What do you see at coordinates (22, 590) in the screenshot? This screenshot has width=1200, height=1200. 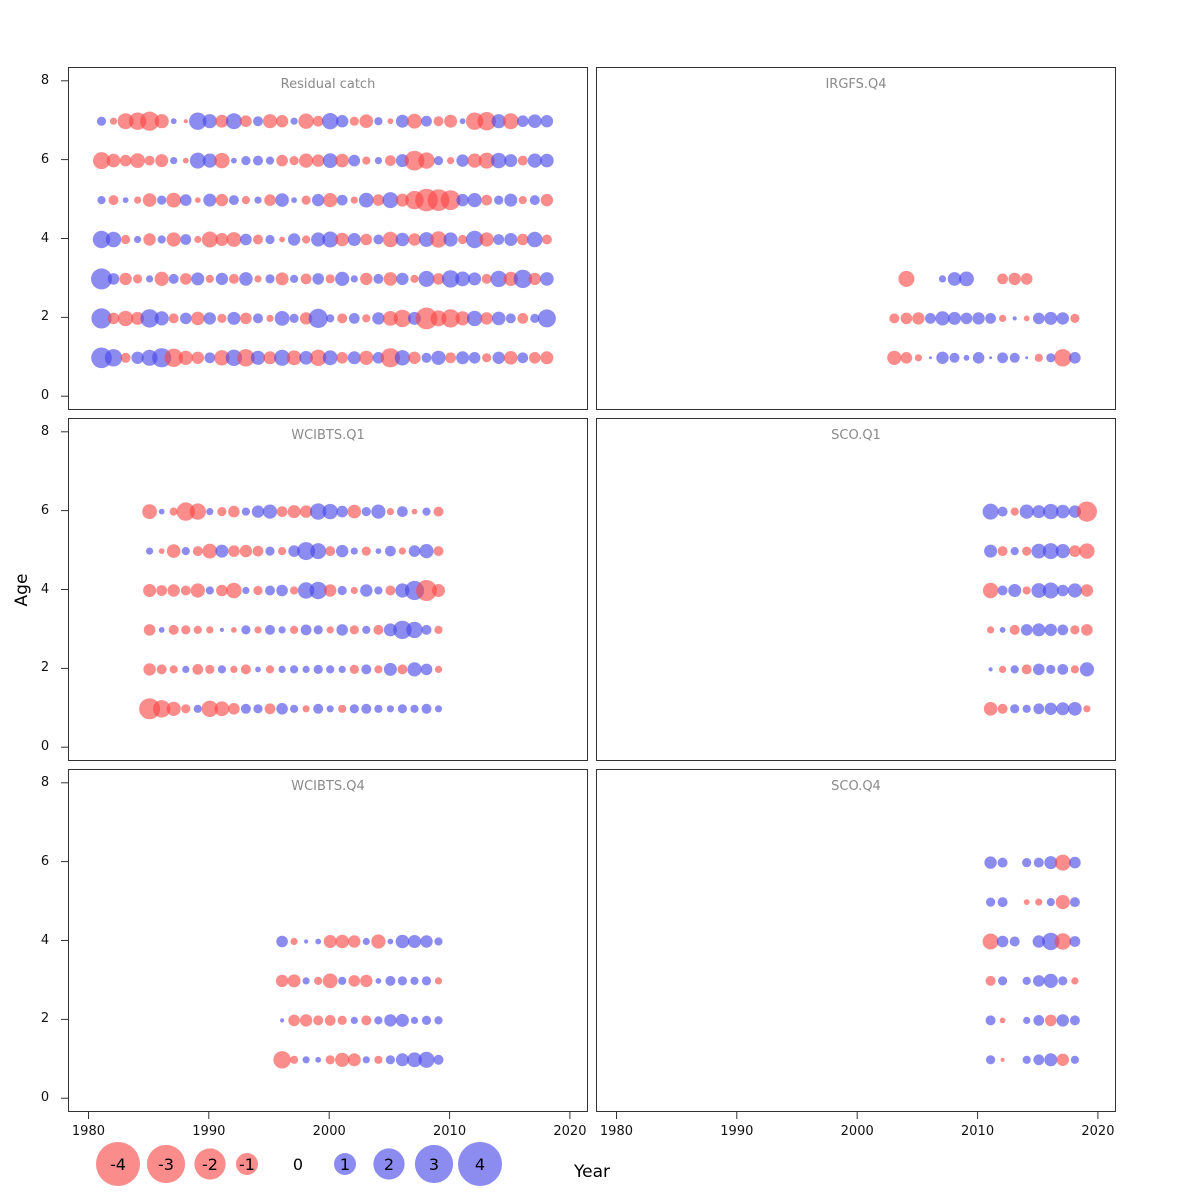 I see `y-axis-label: Age` at bounding box center [22, 590].